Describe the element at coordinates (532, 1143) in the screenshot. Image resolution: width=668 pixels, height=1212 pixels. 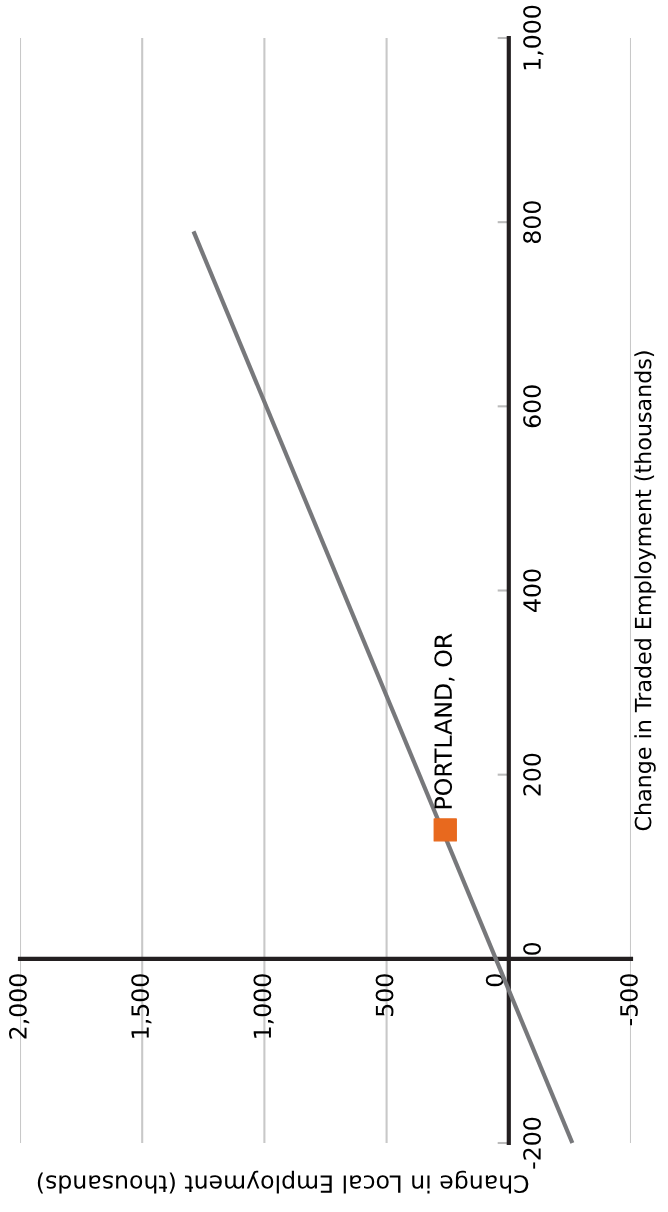
I see `y-tick-label: -200` at that location.